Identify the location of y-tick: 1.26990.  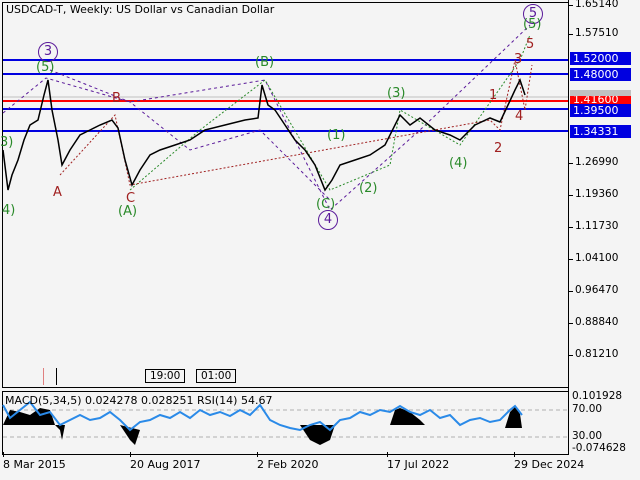
(593, 162).